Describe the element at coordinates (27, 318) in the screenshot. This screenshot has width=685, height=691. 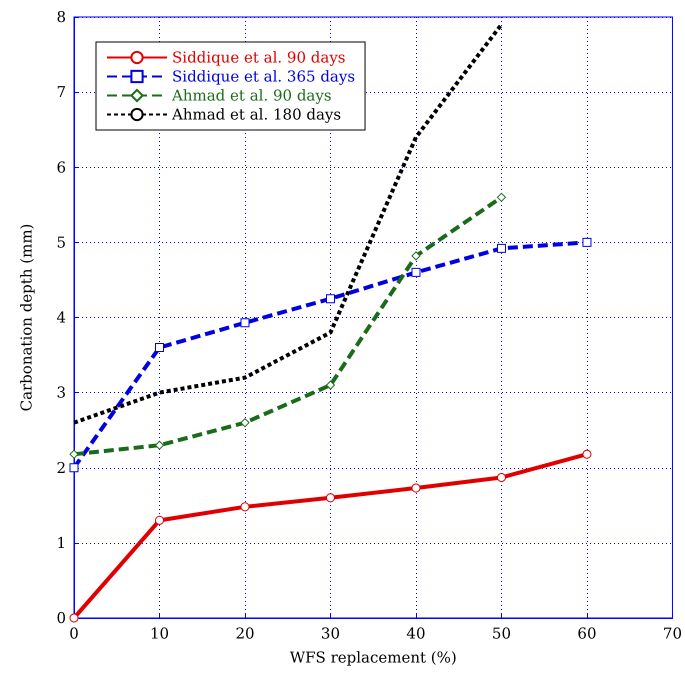
I see `y-axis-title: Carbonation depth (mm)` at that location.